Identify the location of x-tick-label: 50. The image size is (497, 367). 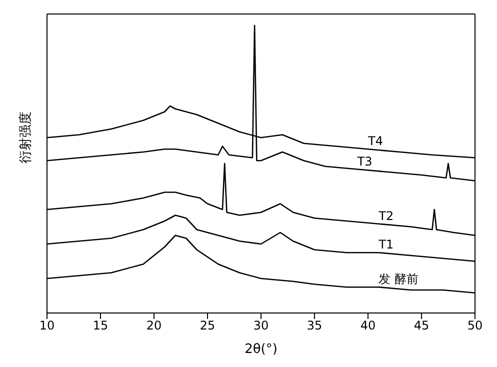
(475, 325).